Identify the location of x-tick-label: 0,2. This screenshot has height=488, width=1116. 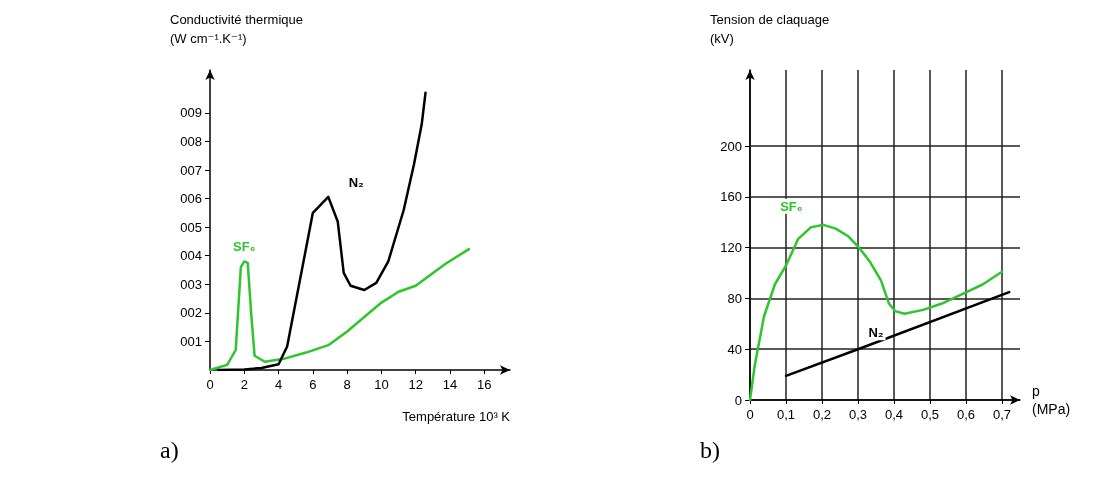
(822, 414).